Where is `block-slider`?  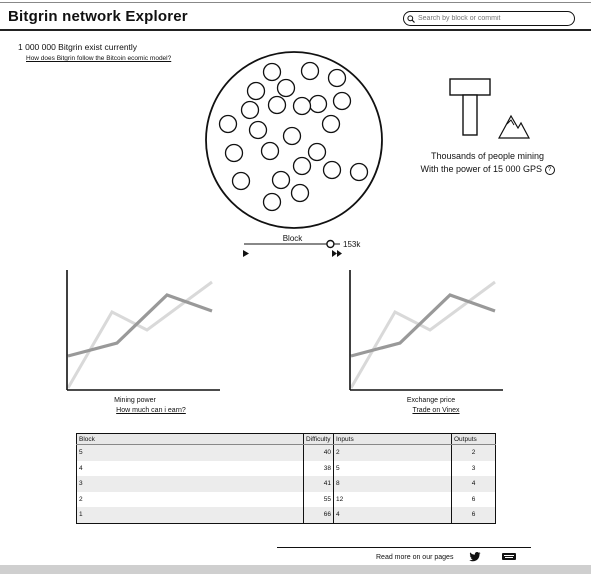 block-slider is located at coordinates (292, 248).